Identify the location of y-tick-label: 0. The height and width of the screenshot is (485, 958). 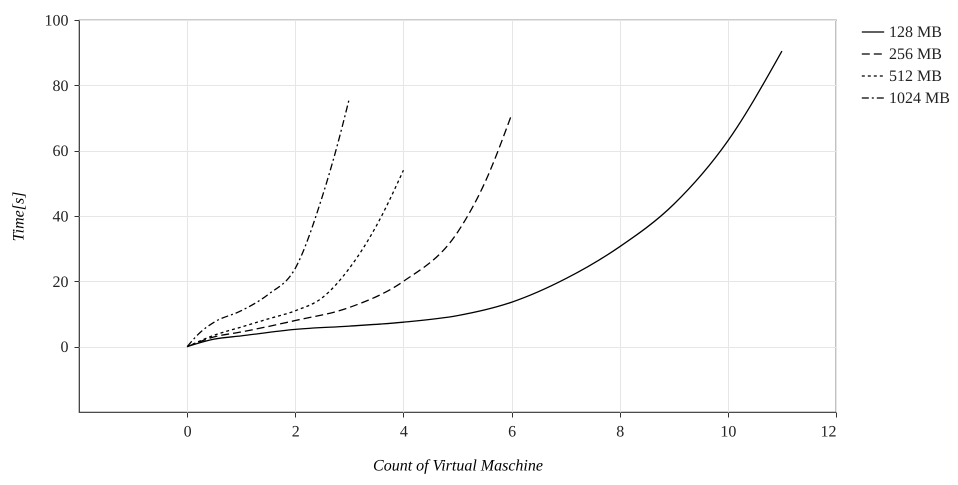
(64, 347).